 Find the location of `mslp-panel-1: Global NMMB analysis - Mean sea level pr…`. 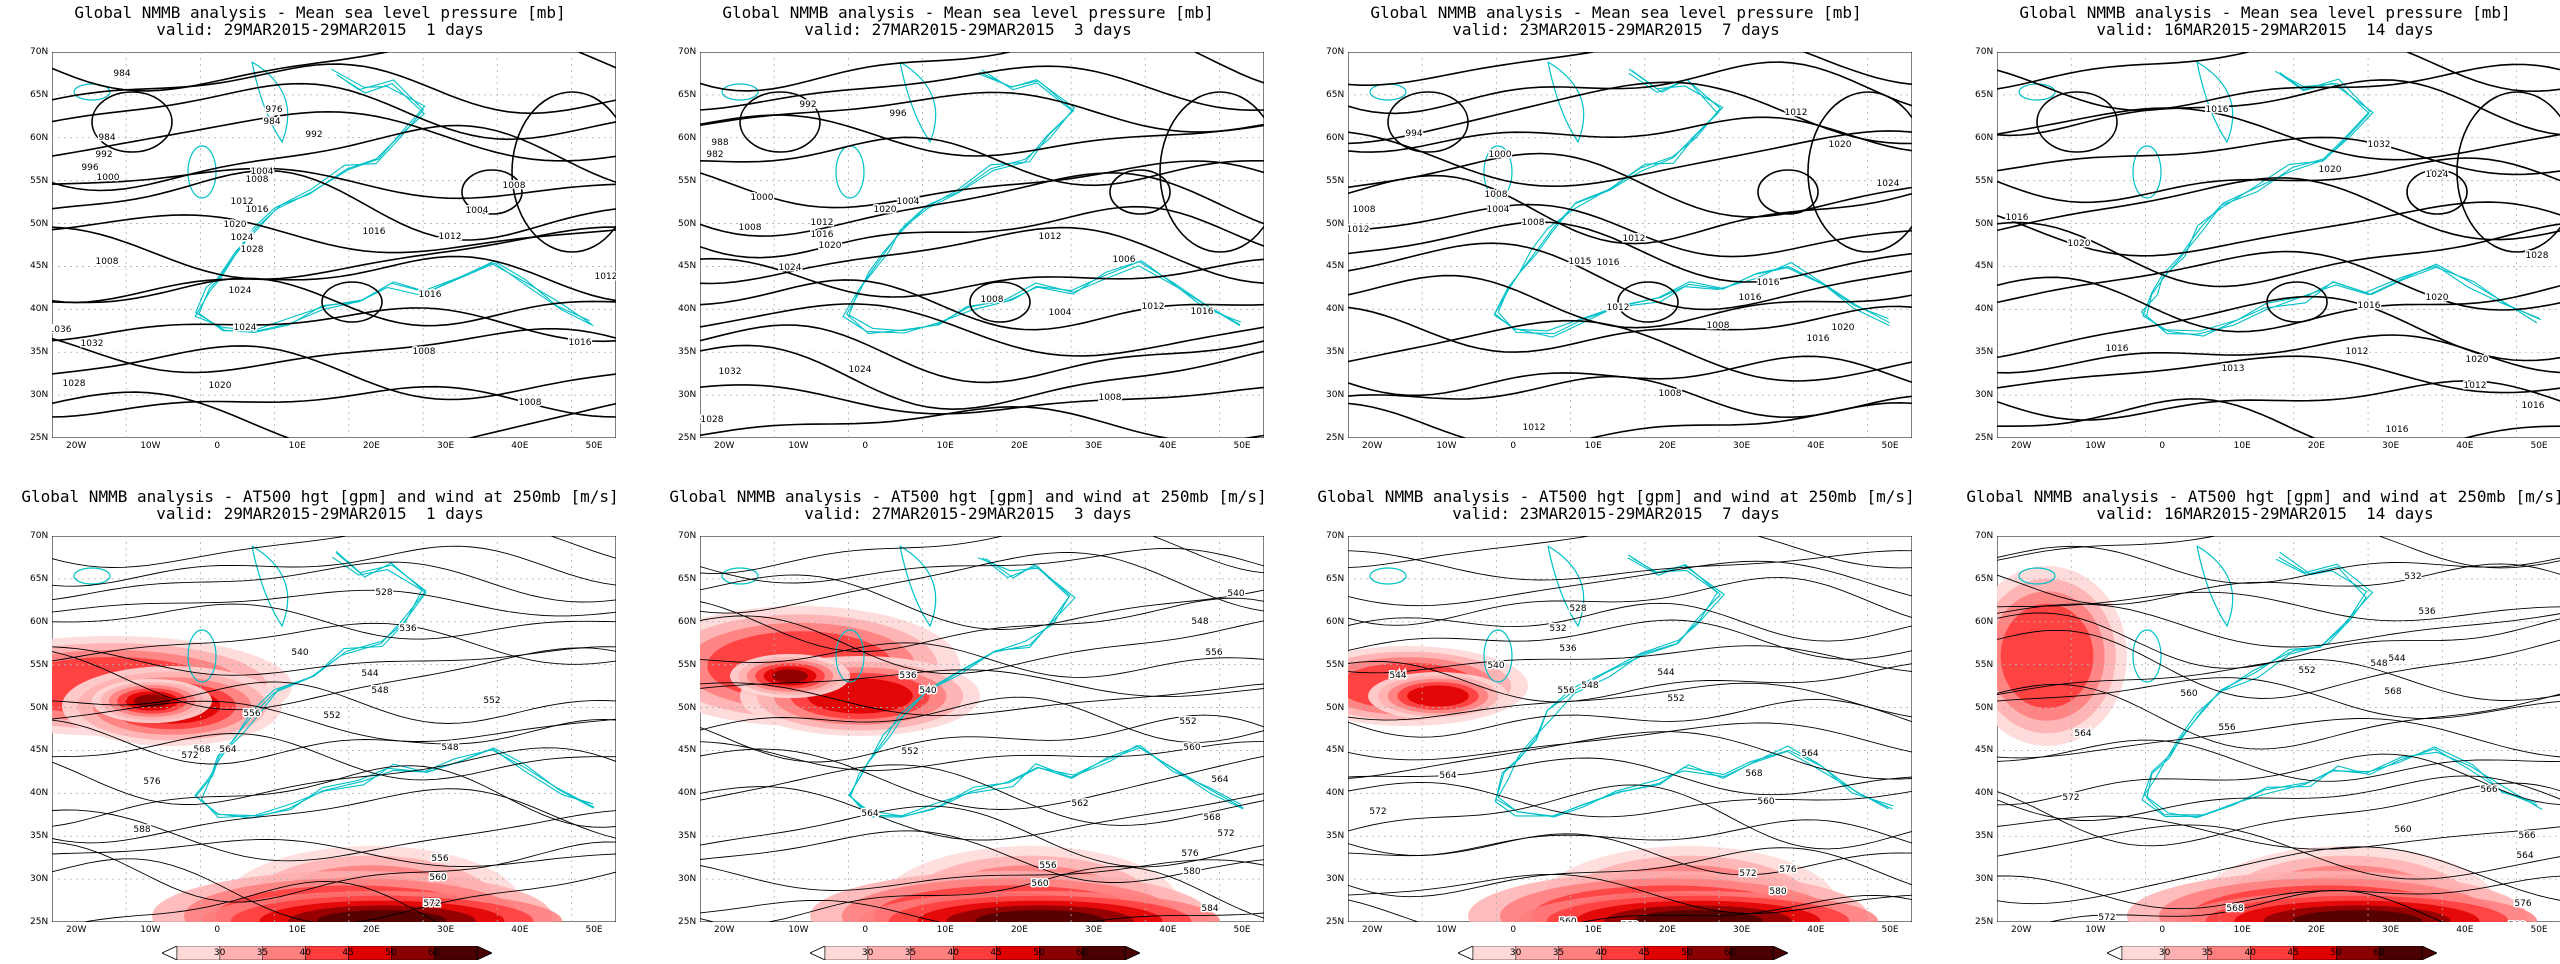

mslp-panel-1: Global NMMB analysis - Mean sea level pr… is located at coordinates (320, 240).